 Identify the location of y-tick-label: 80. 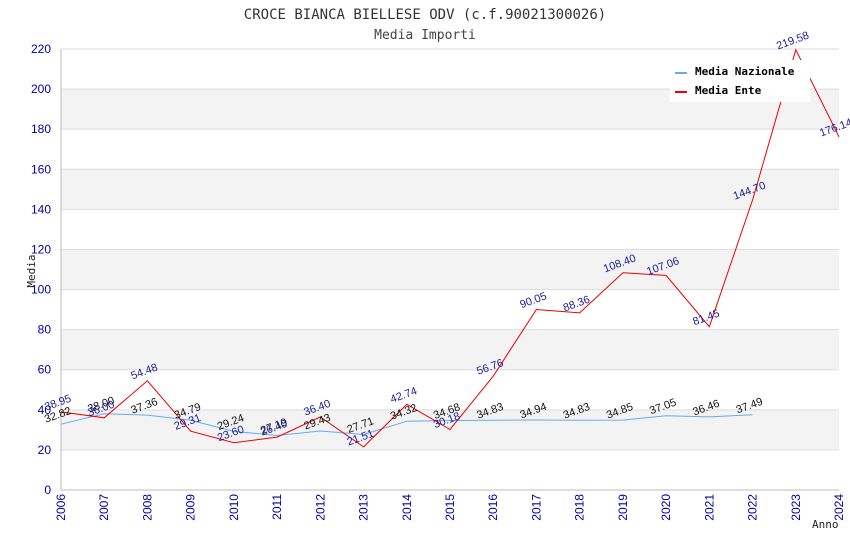
(45, 330).